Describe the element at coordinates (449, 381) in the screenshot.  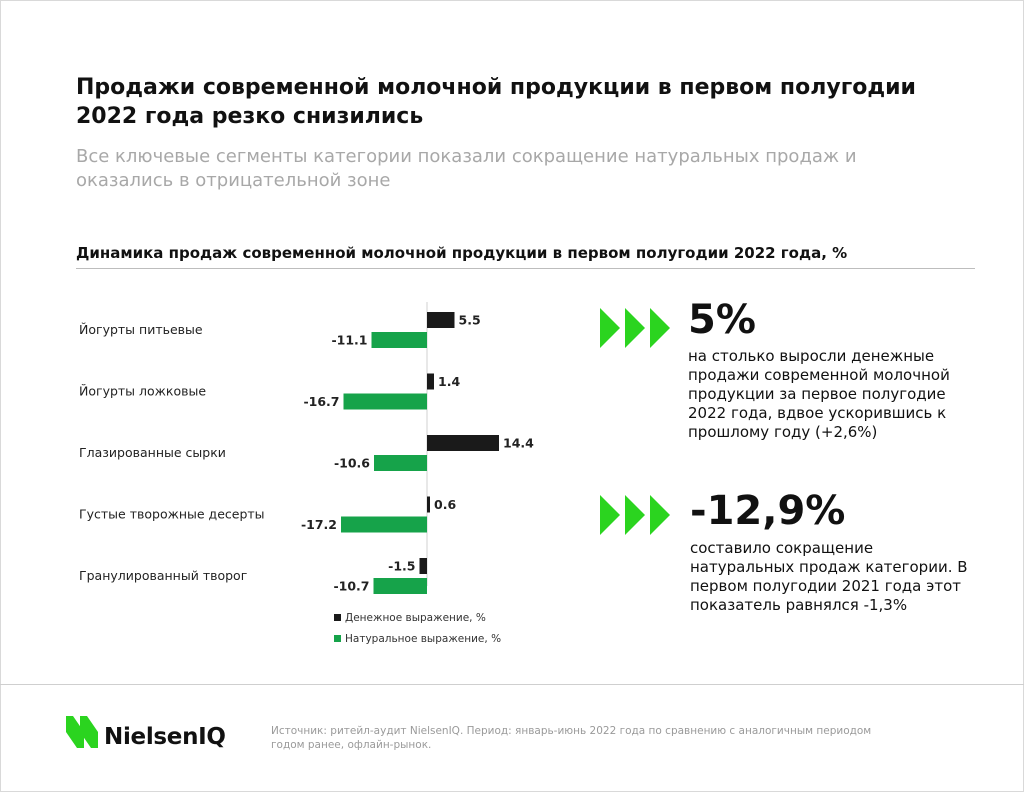
I see `data-label: 1.4` at that location.